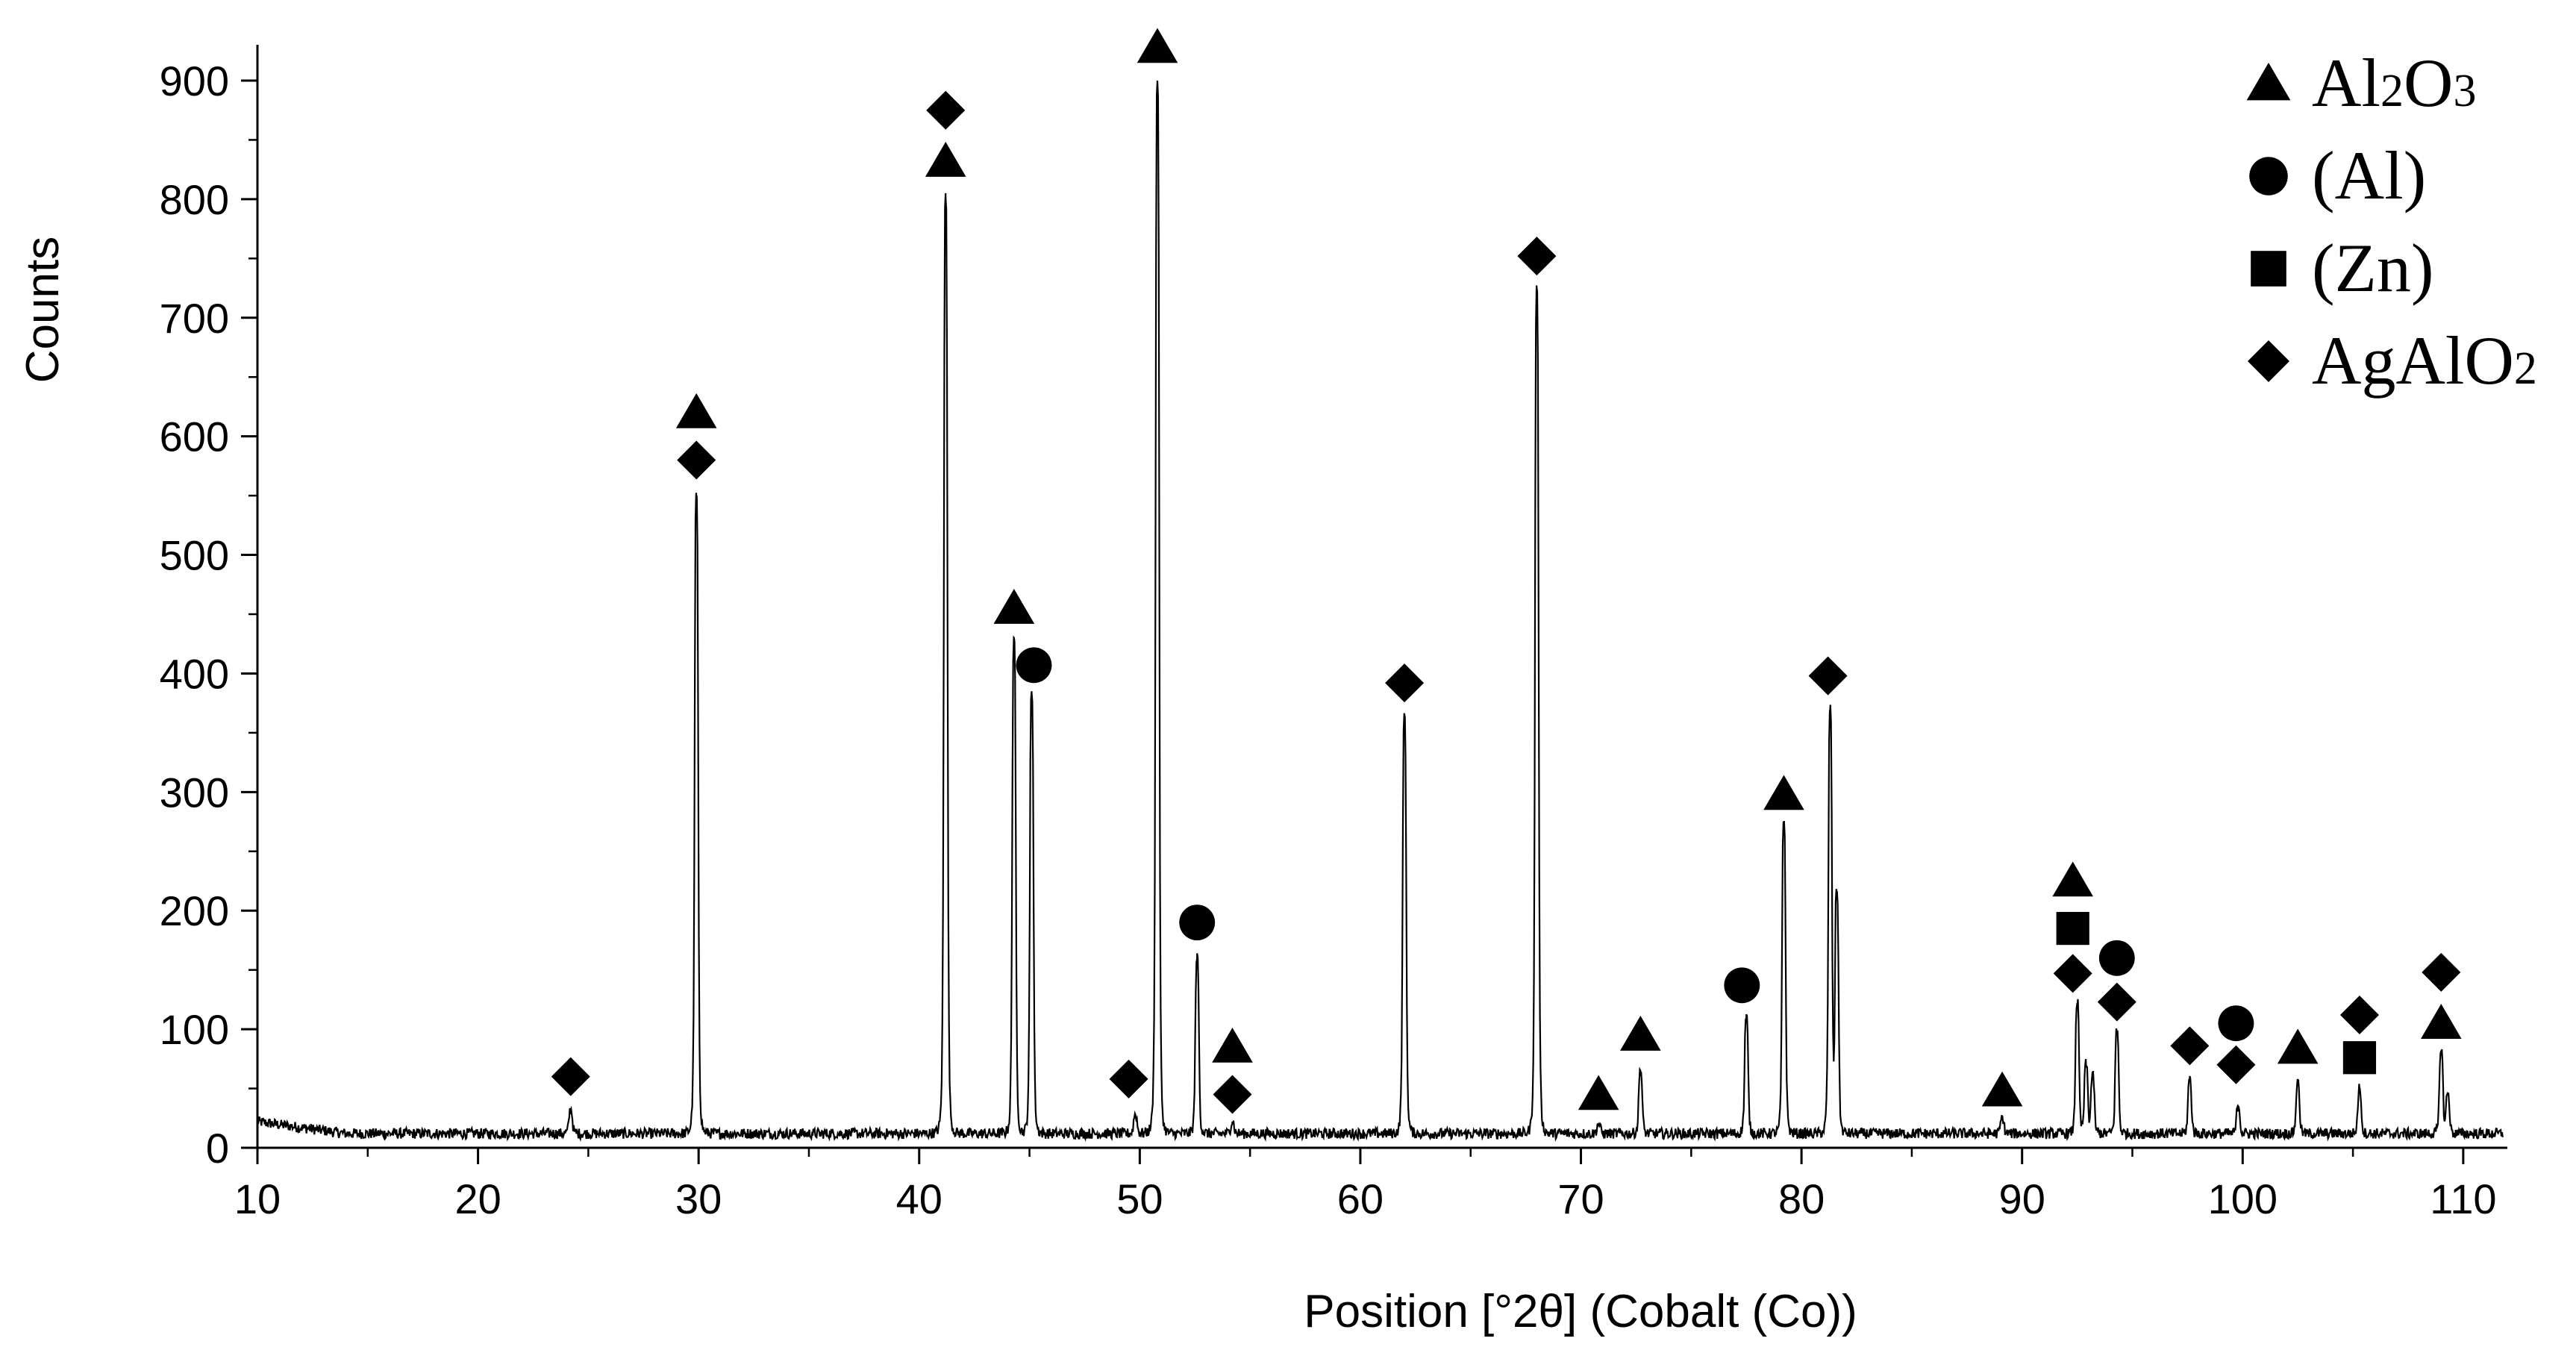 This screenshot has height=1356, width=2576. I want to click on y-tick-label: 0, so click(217, 1149).